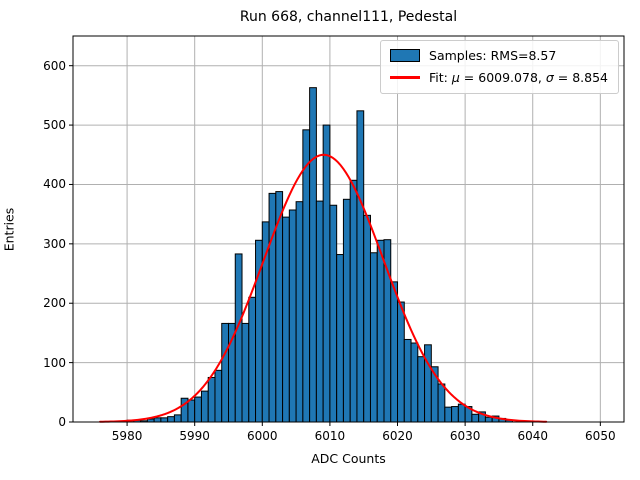  What do you see at coordinates (405, 77) in the screenshot?
I see `fit-line-swatch-icon` at bounding box center [405, 77].